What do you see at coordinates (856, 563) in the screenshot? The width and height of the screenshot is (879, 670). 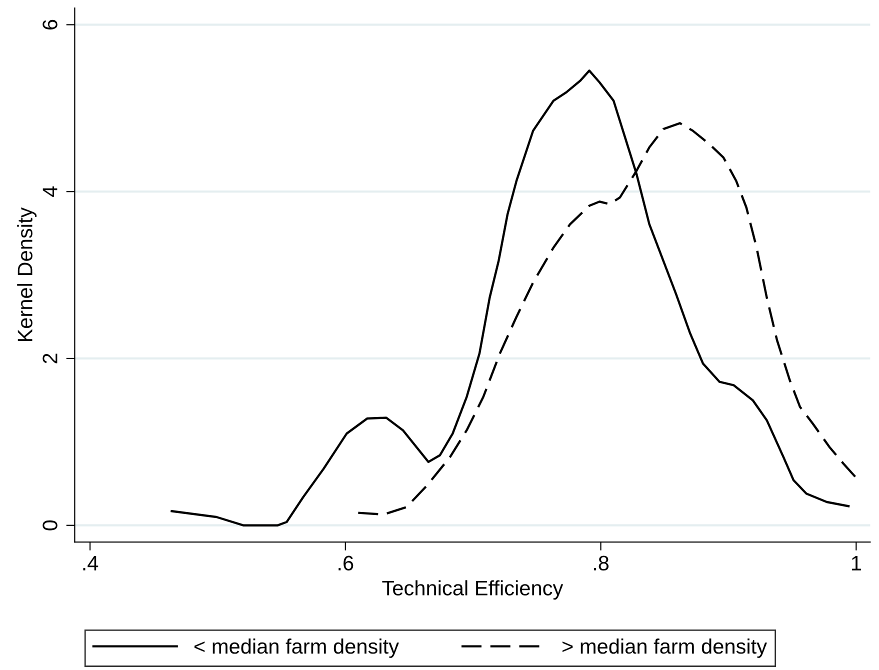 I see `x-tick-label: 1` at bounding box center [856, 563].